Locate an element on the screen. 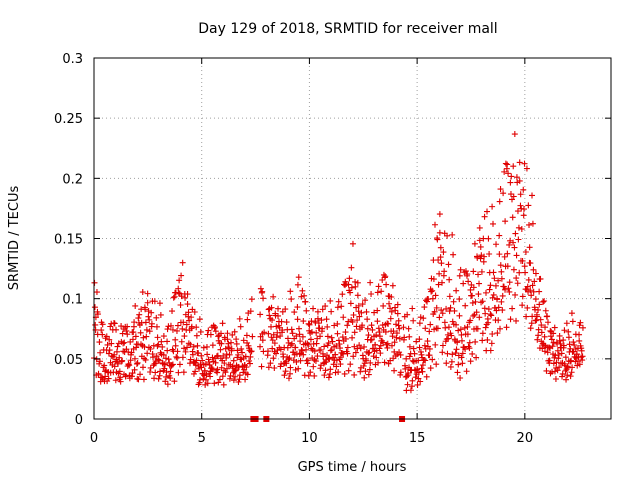 The height and width of the screenshot is (480, 640). x-axis-label: GPS time / hours is located at coordinates (352, 467).